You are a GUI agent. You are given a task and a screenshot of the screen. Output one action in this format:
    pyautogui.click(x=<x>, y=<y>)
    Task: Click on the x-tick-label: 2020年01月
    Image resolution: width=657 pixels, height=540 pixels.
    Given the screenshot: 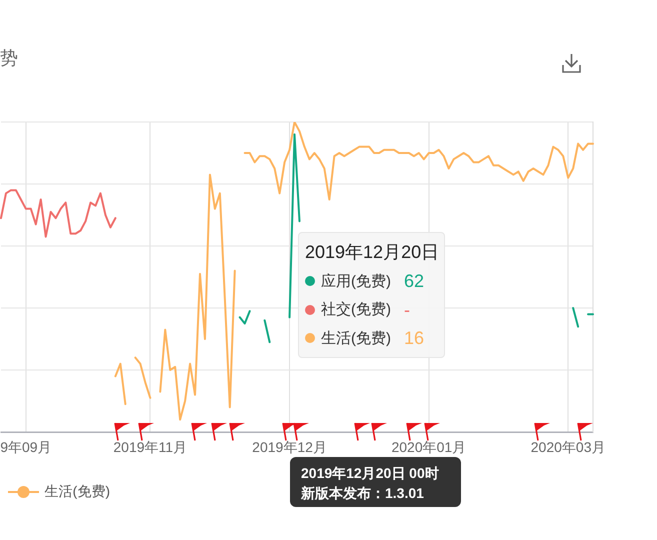 What is the action you would take?
    pyautogui.click(x=428, y=446)
    